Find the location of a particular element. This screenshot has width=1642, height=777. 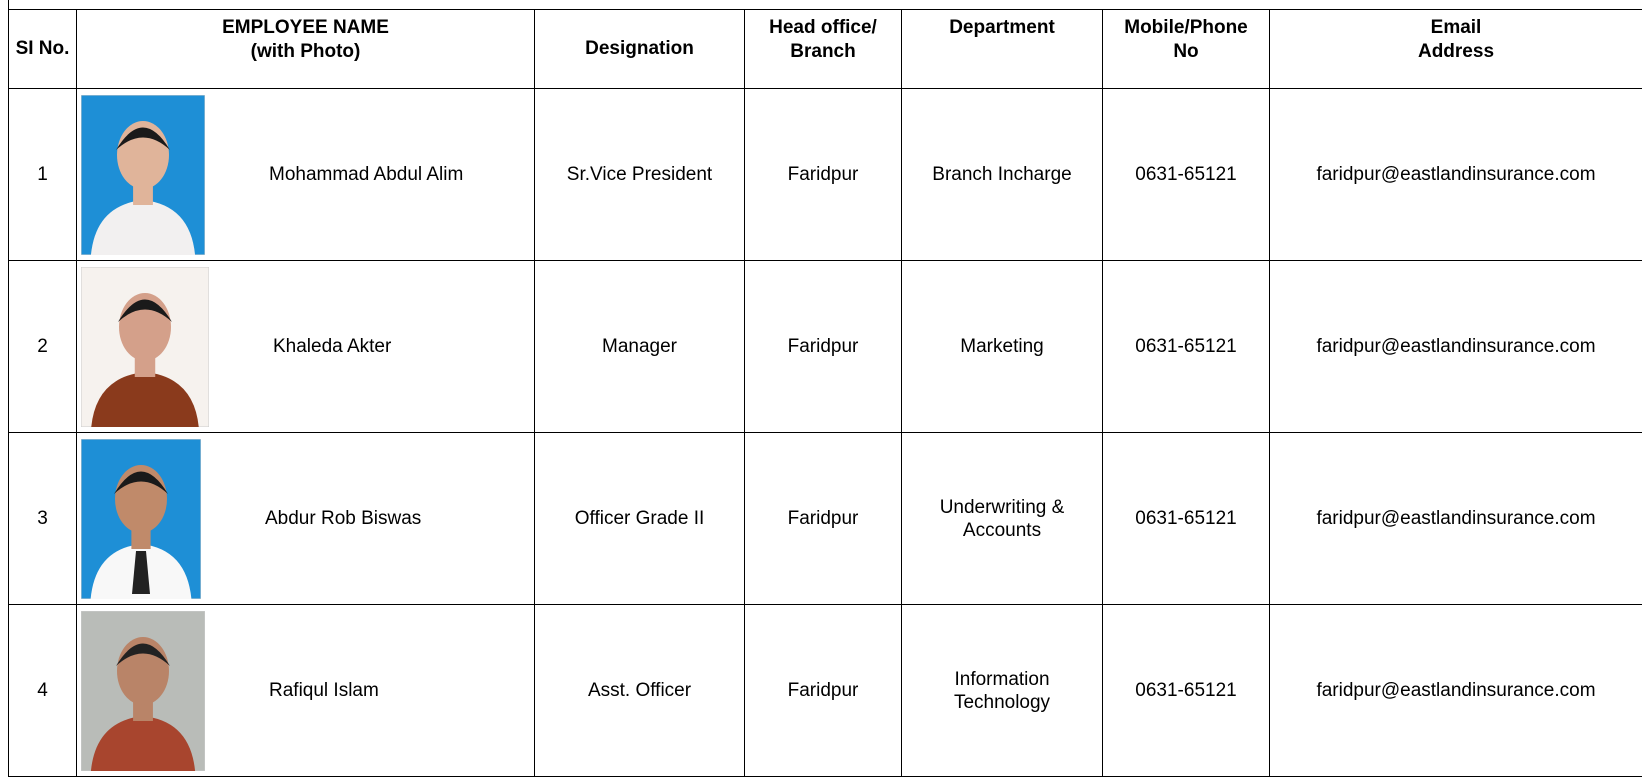

employee-name: Khaleda Akter is located at coordinates (332, 346).